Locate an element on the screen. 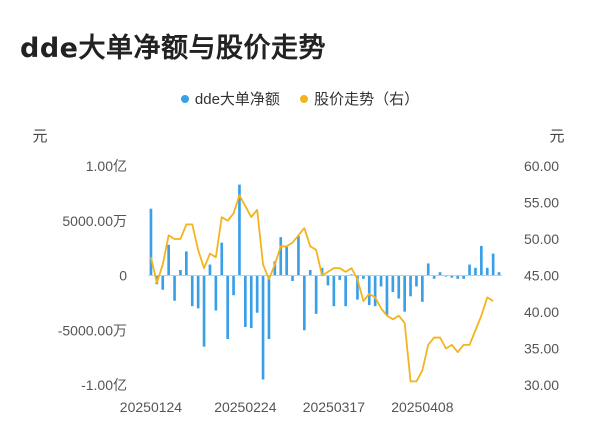 The image size is (600, 446). right-axis: 60.00 55.00 50.00 45.00 40.00 35.00 30.00 is located at coordinates (541, 275).